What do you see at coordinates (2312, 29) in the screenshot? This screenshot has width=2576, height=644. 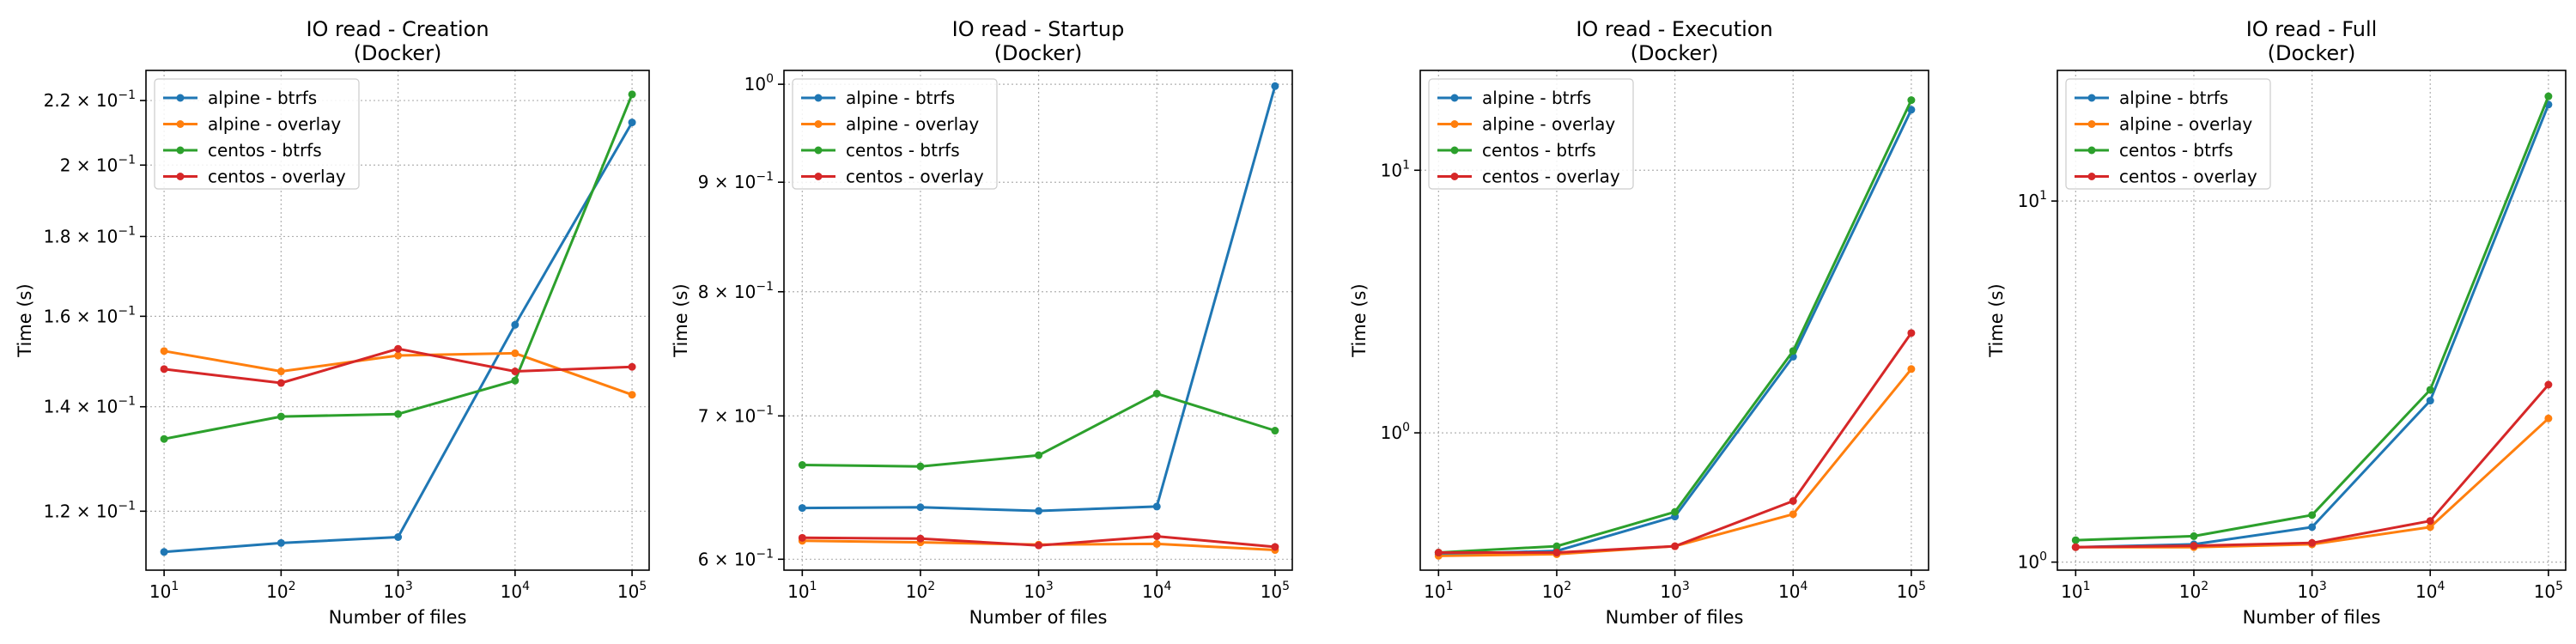 I see `chart-title: IO read - Full` at bounding box center [2312, 29].